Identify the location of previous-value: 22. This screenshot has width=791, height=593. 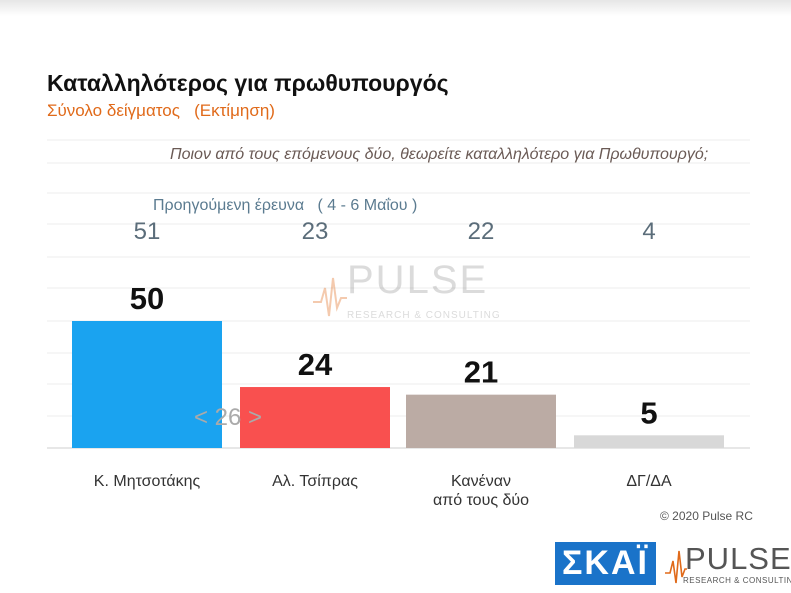
(481, 231).